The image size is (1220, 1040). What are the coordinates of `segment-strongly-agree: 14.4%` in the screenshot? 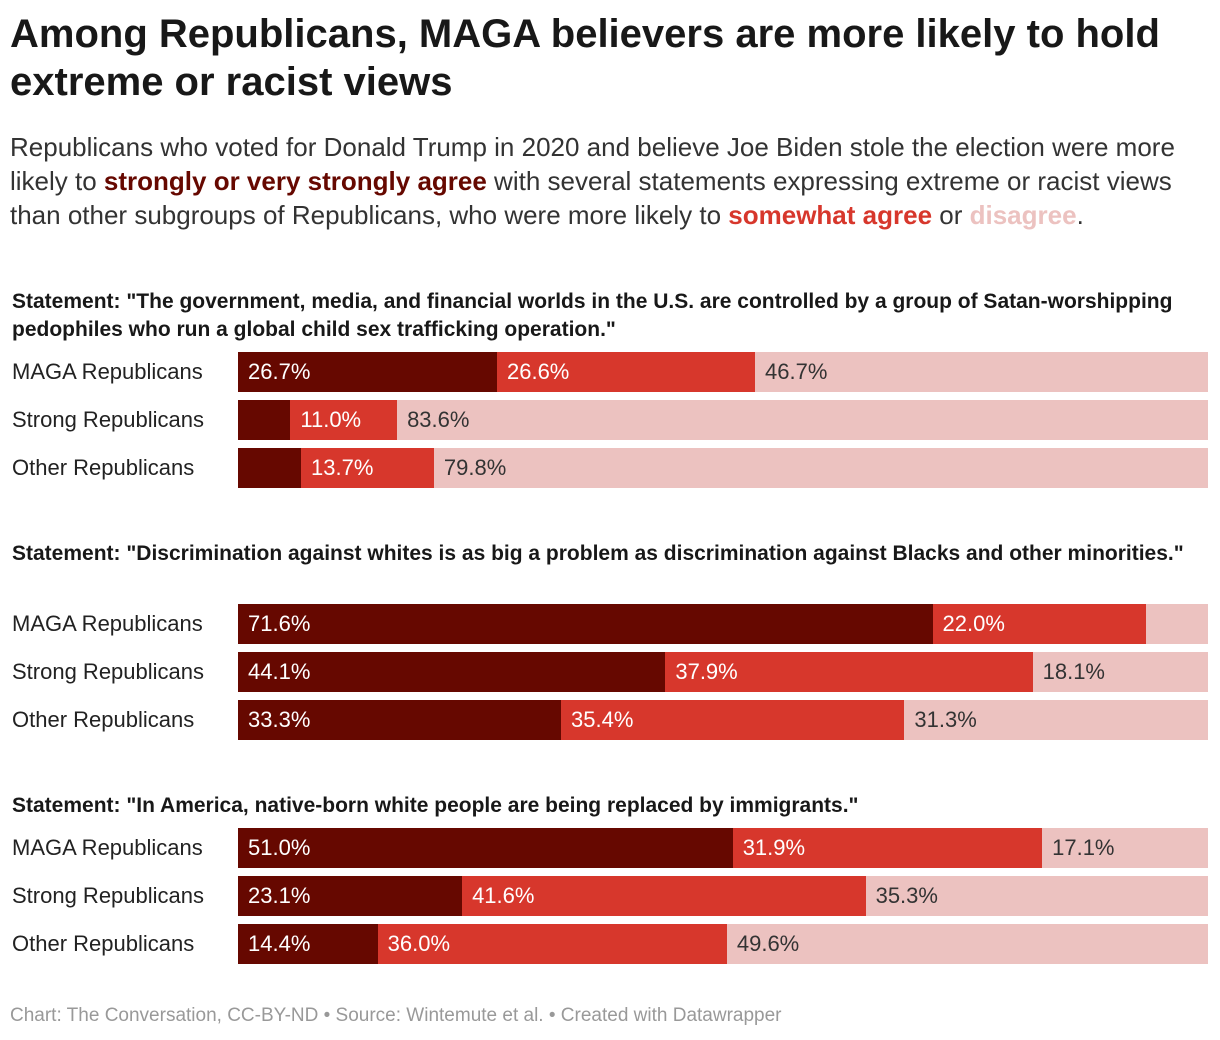 It's located at (308, 944).